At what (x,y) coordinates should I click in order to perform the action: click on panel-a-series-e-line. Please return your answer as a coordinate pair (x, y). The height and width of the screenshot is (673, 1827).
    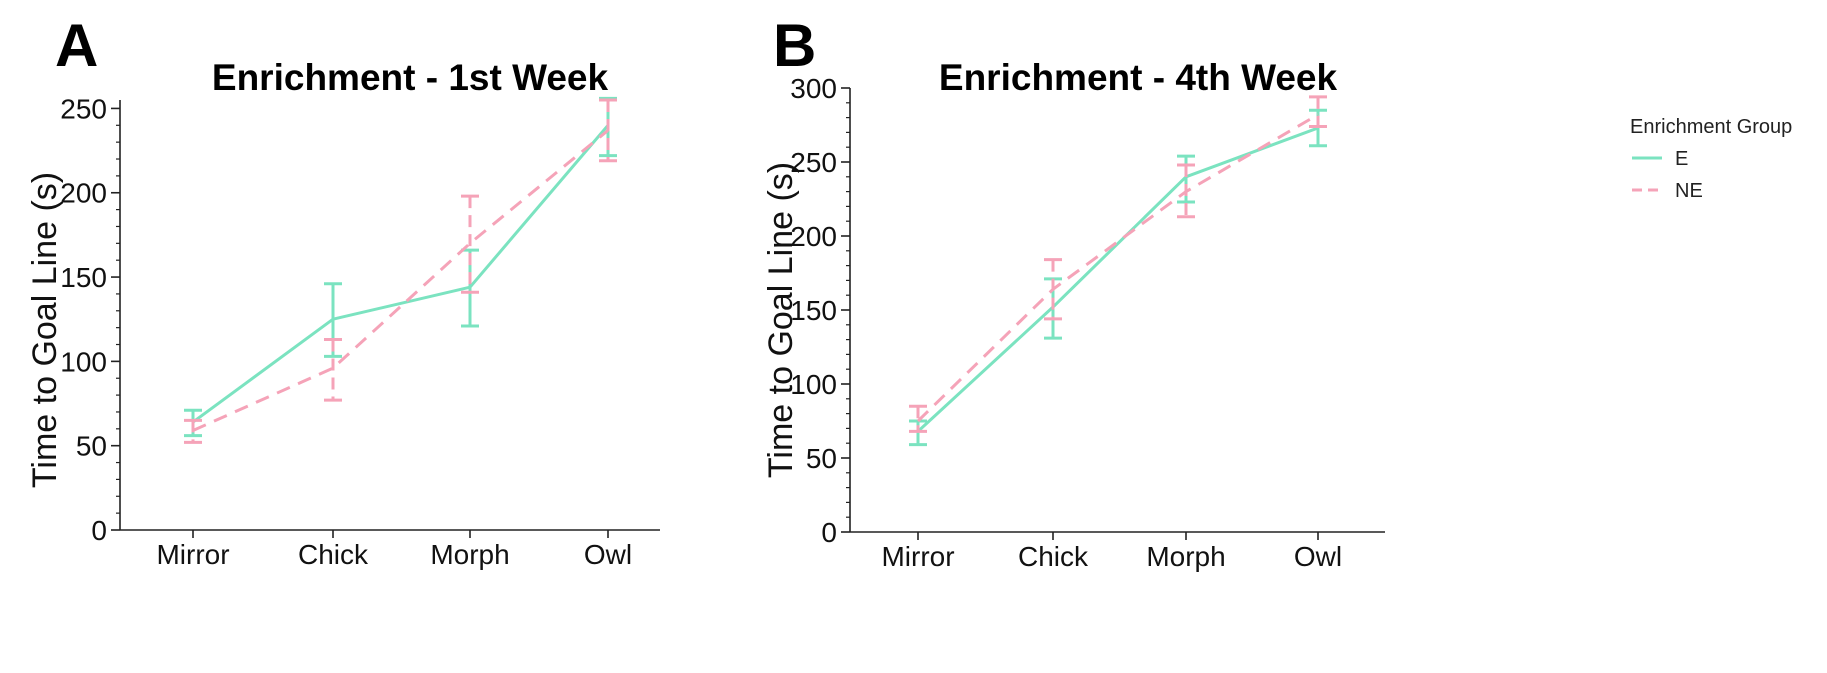
    Looking at the image, I should click on (401, 274).